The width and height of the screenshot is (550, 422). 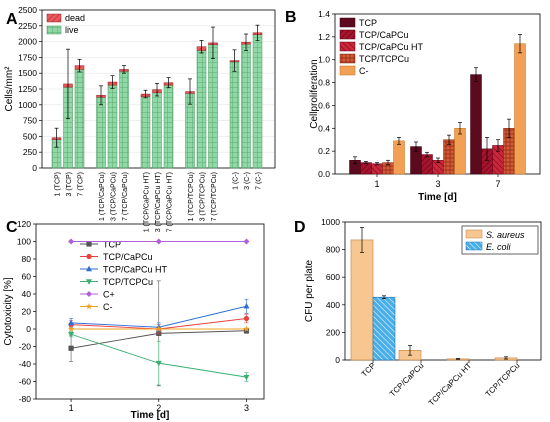 I want to click on d-ytick-label: 1000, so click(x=330, y=222).